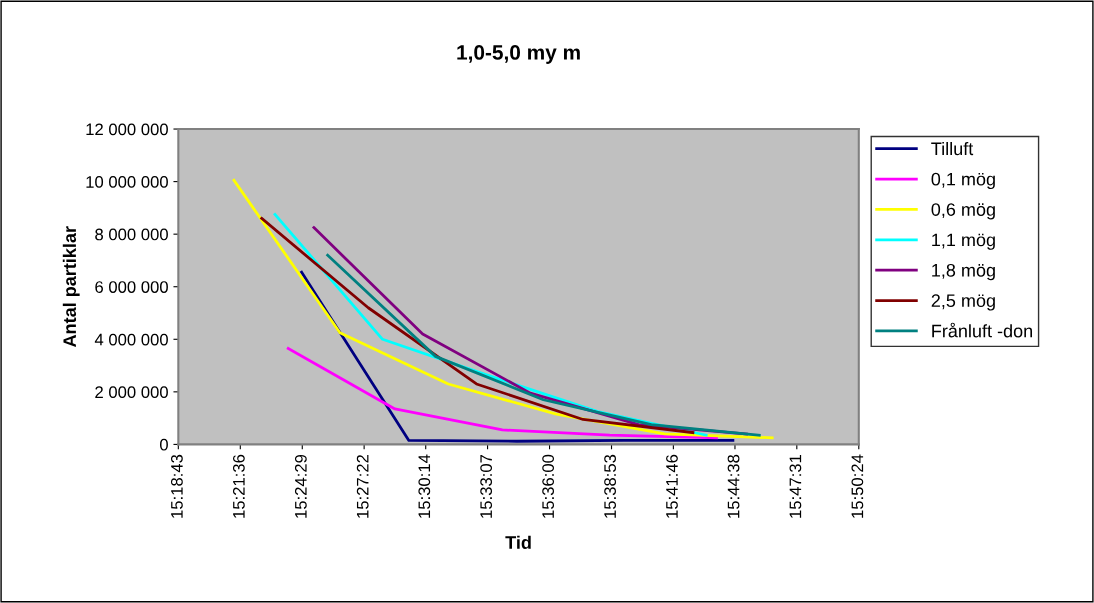 Image resolution: width=1094 pixels, height=603 pixels. What do you see at coordinates (610, 486) in the screenshot?
I see `x-tick-label: 15:38:53` at bounding box center [610, 486].